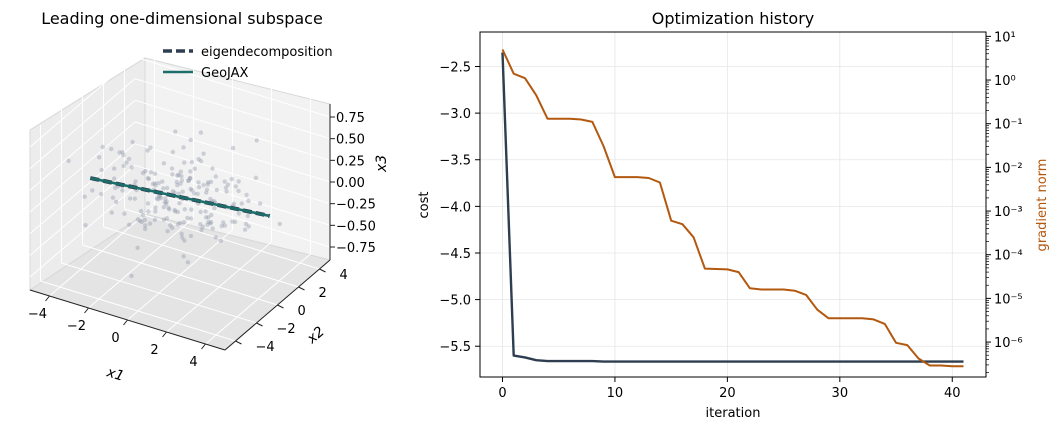 The width and height of the screenshot is (1059, 430). I want to click on x-axis-label: iteration, so click(733, 413).